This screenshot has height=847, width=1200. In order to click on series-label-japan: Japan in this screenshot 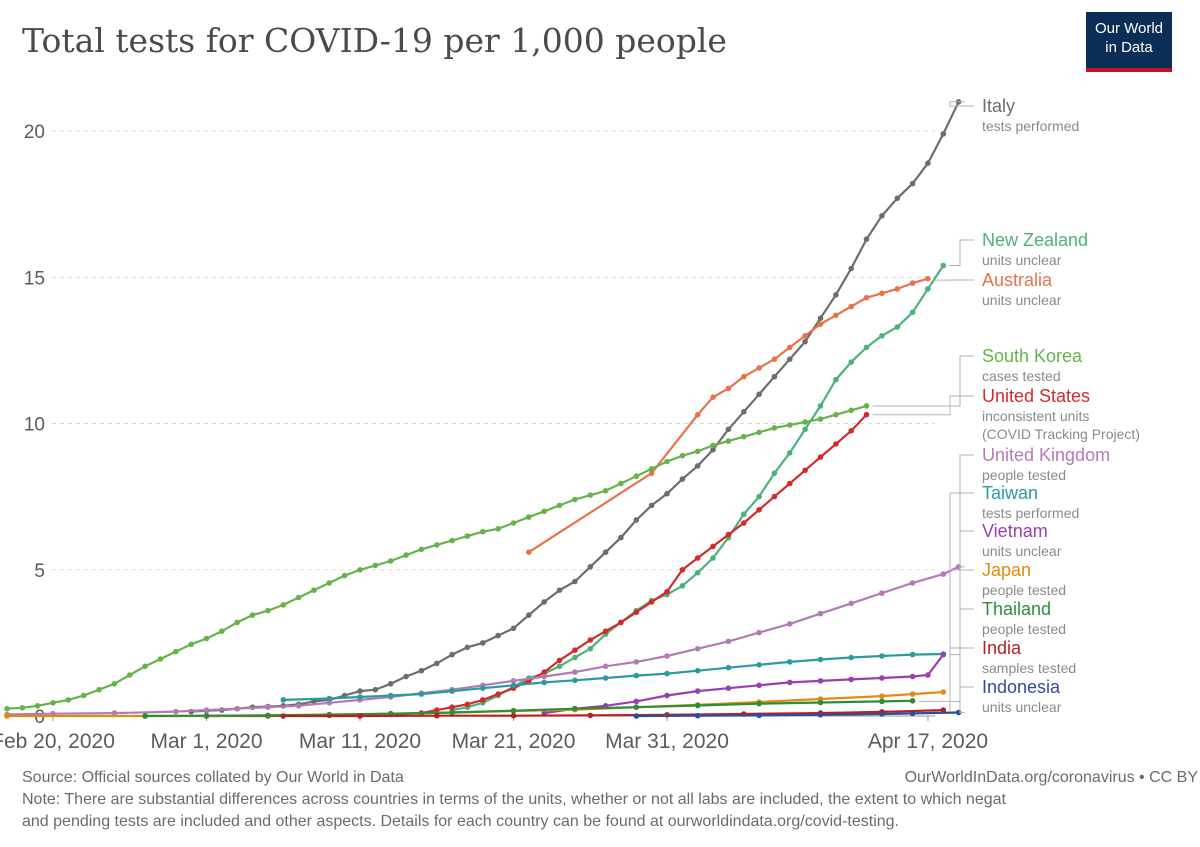, I will do `click(1006, 570)`.